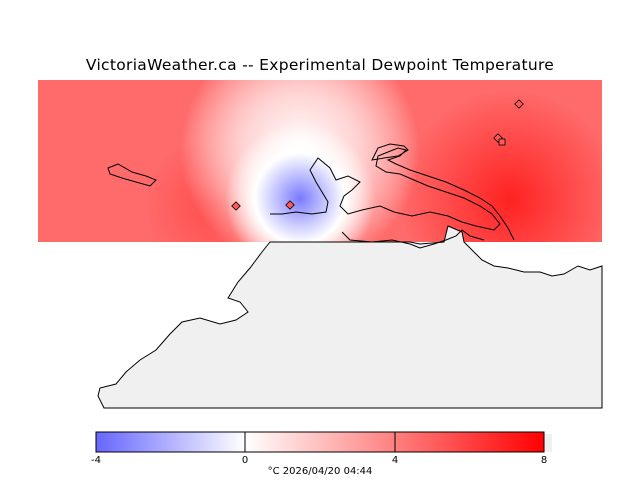 This screenshot has height=480, width=640. I want to click on colorbar-gradient, so click(320, 442).